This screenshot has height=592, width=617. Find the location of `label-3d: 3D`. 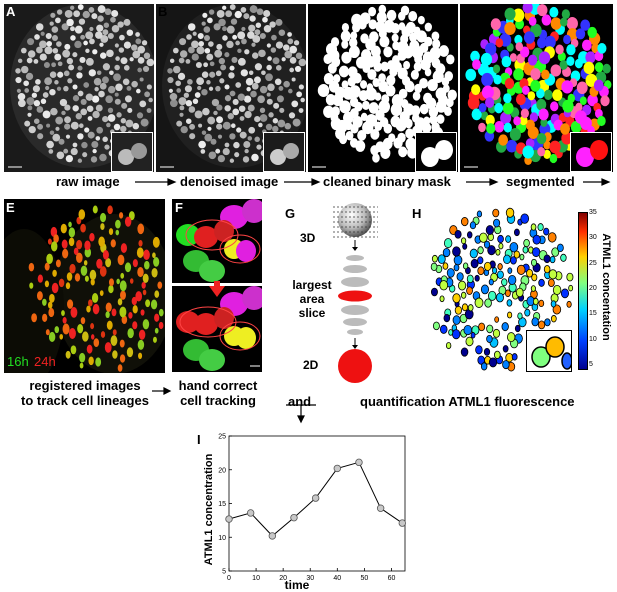

label-3d: 3D is located at coordinates (308, 238).